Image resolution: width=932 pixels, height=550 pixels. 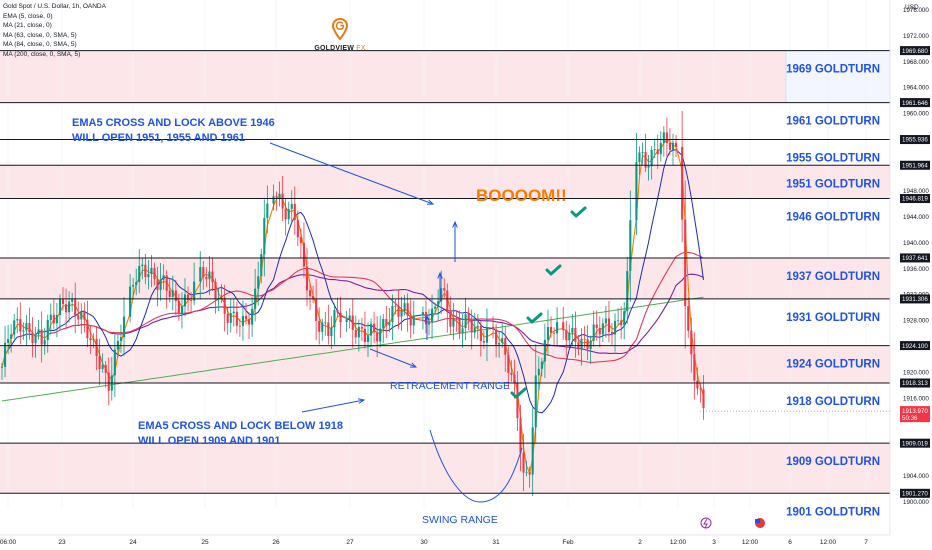 I want to click on price-tick-label: 1976.000, so click(x=916, y=10).